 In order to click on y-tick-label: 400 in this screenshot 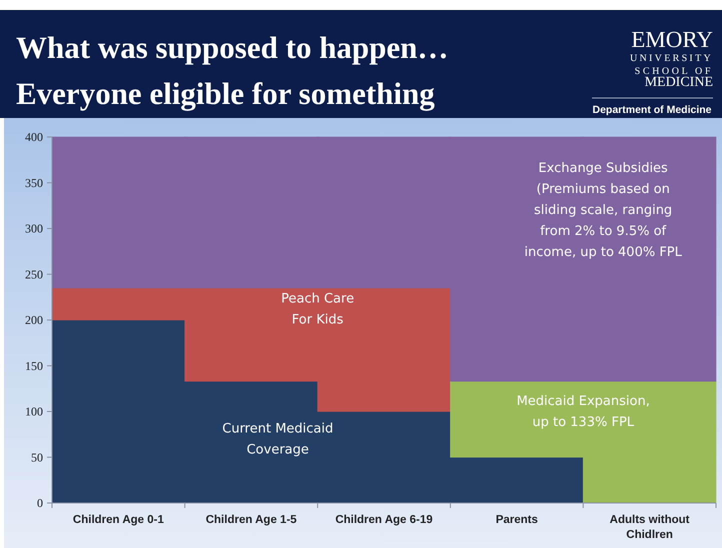, I will do `click(34, 137)`.